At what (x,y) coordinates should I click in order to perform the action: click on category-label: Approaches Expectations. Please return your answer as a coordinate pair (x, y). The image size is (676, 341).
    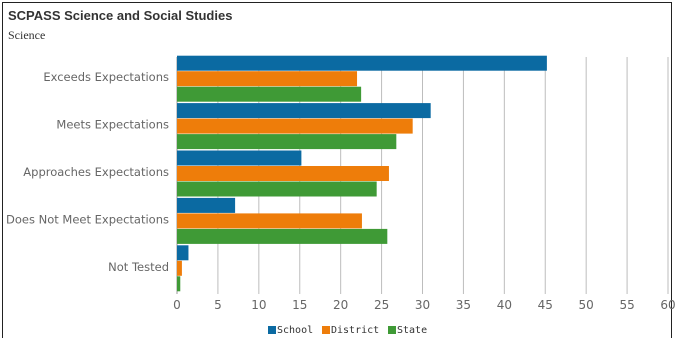
    Looking at the image, I should click on (96, 172).